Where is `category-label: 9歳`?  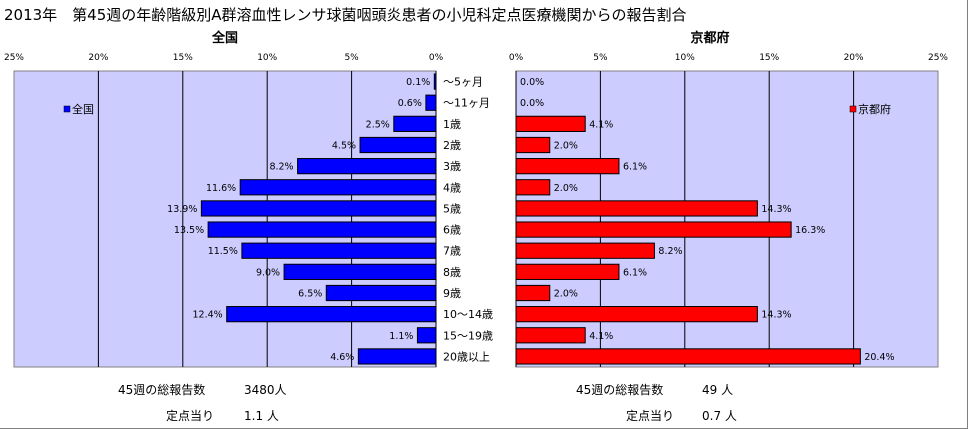 category-label: 9歳 is located at coordinates (452, 293).